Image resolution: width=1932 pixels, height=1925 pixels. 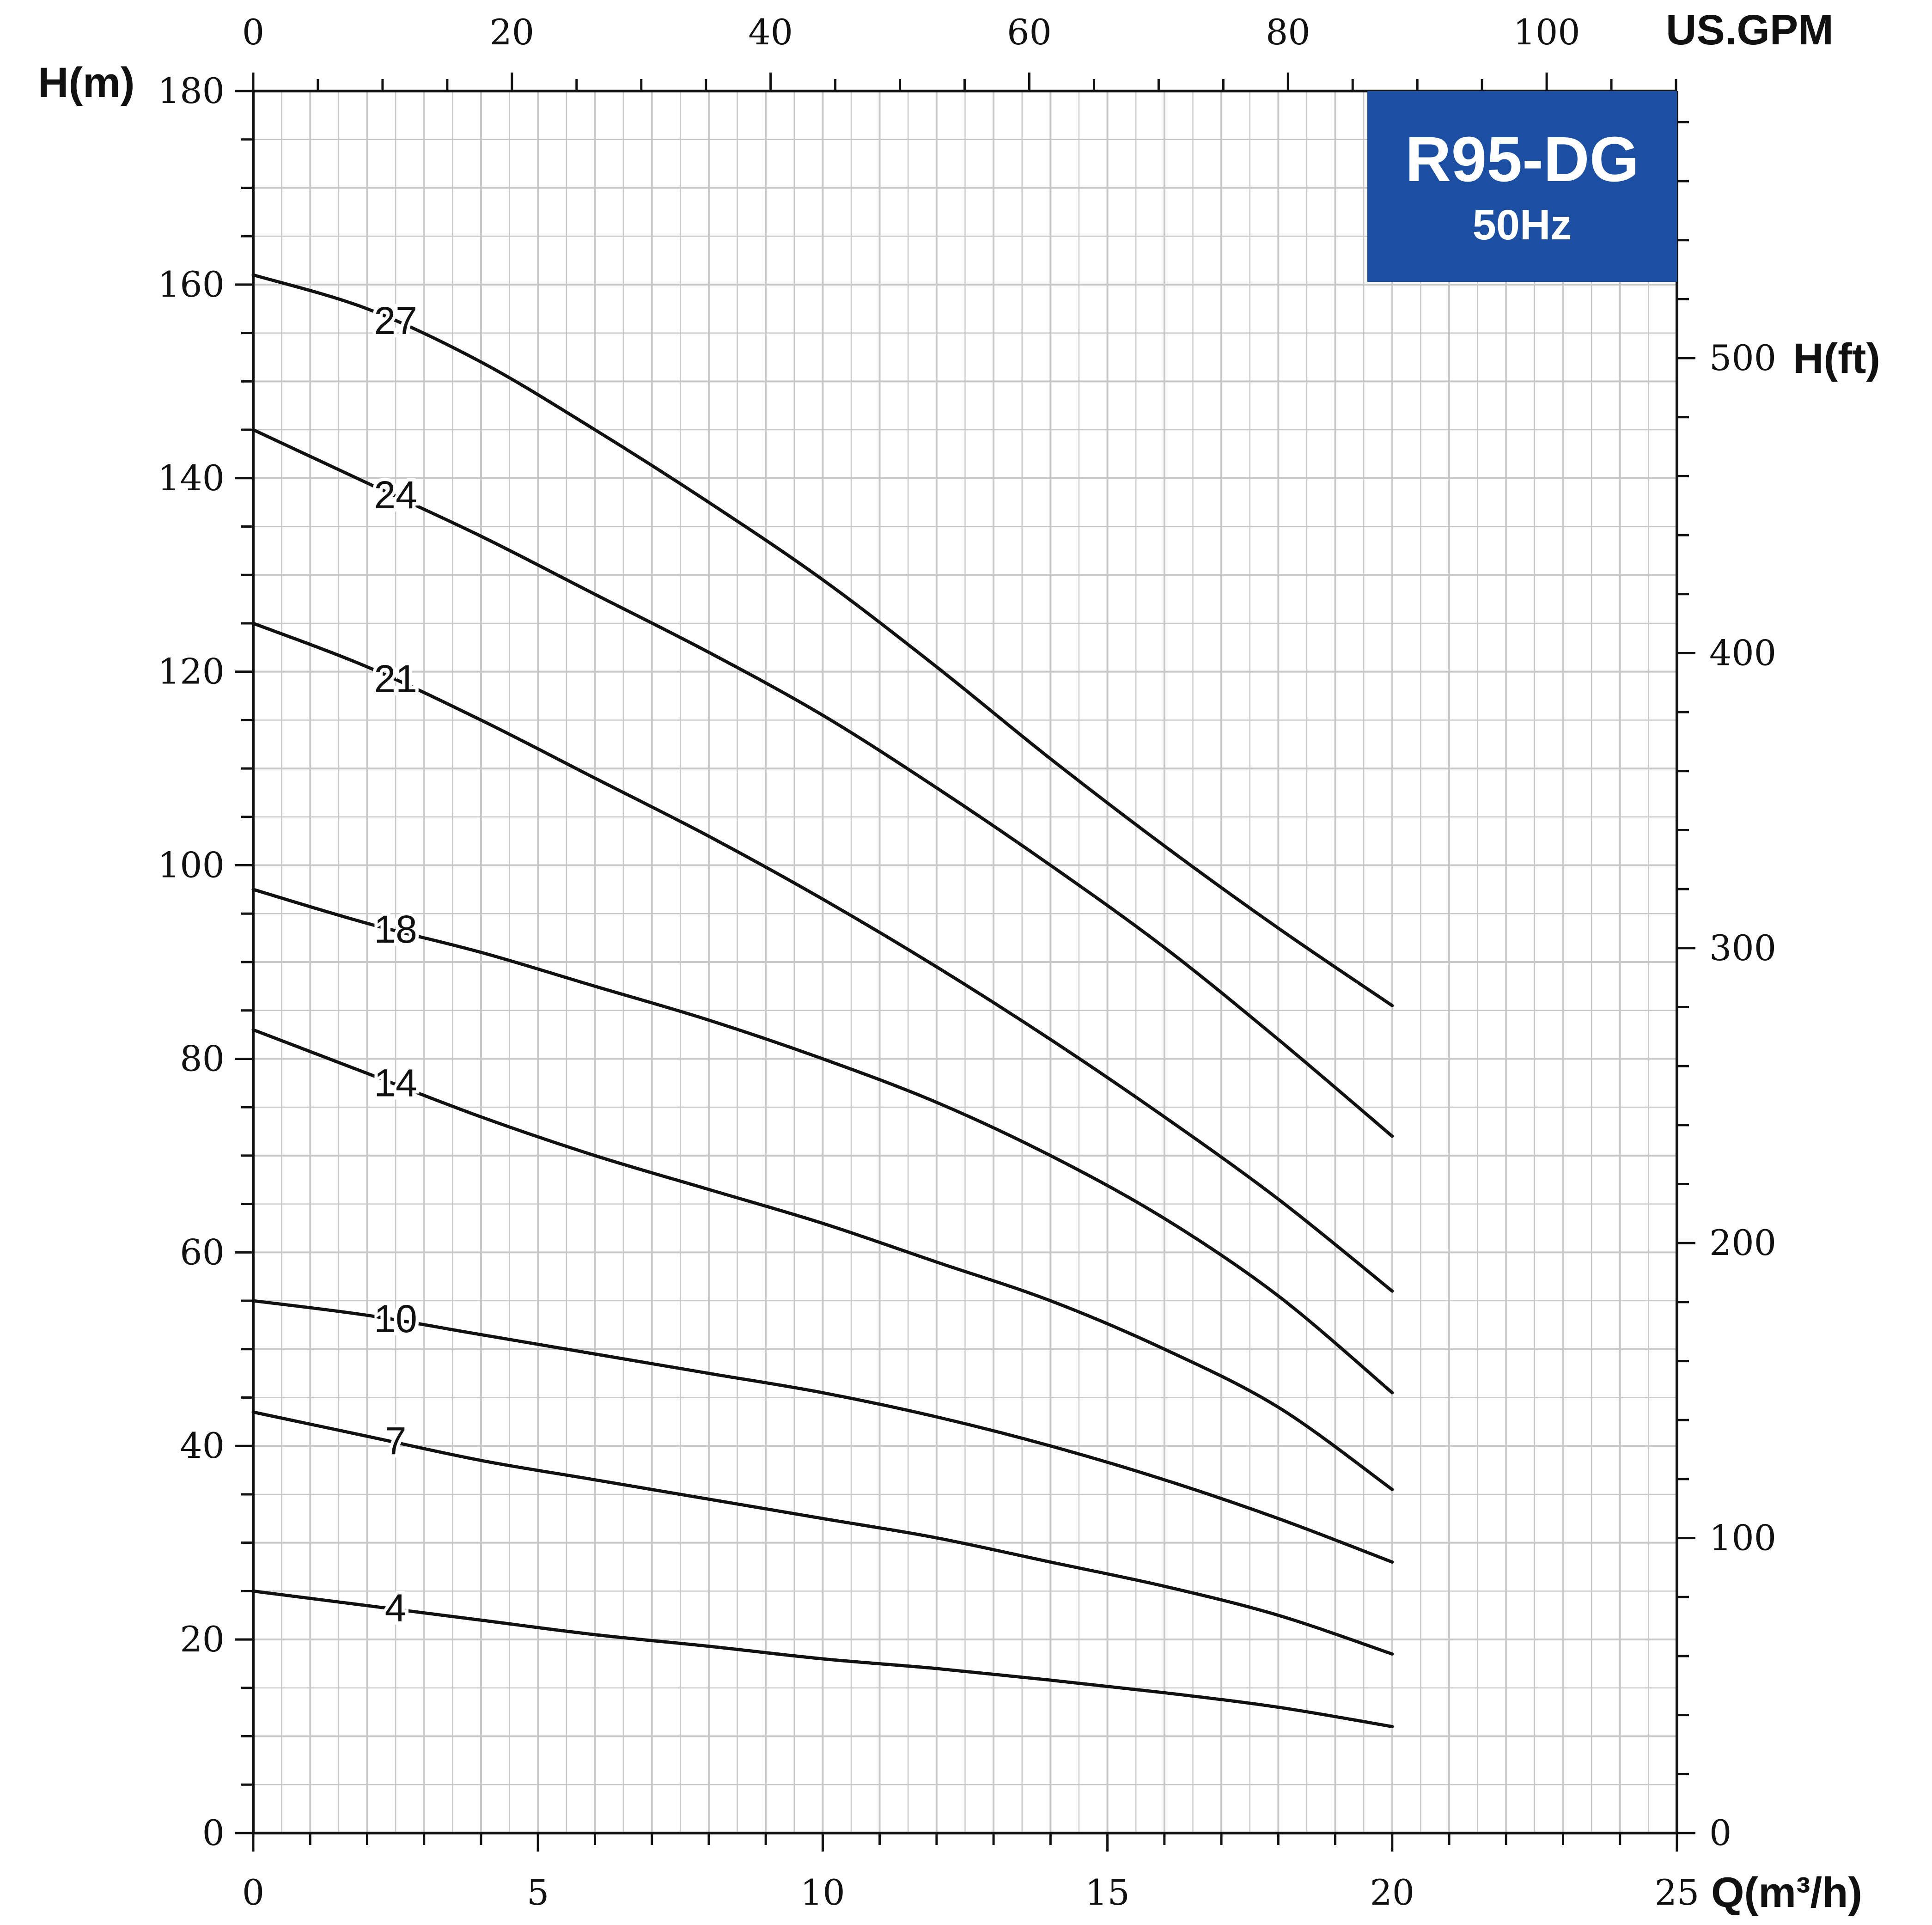 I want to click on y-tick-label-right: 300, so click(x=1742, y=948).